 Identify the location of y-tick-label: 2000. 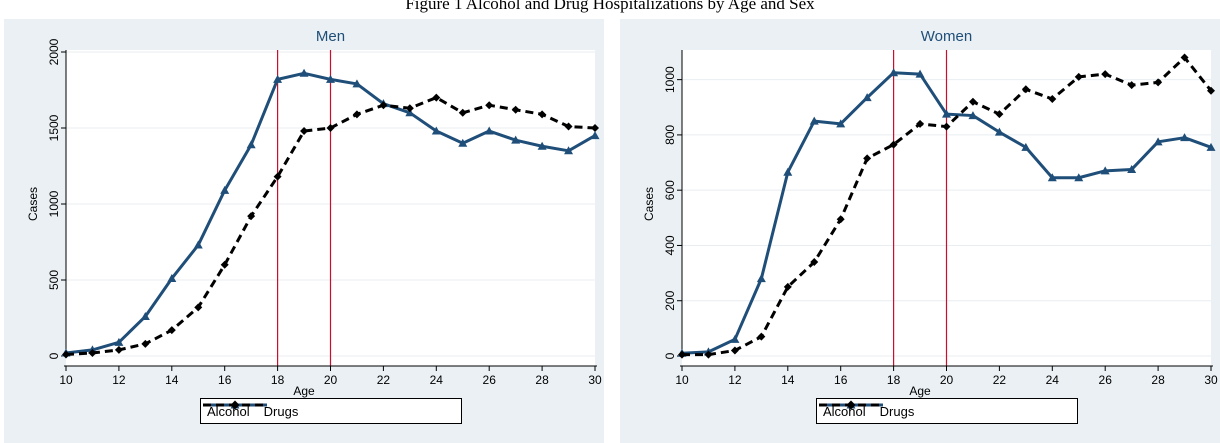
(54, 51).